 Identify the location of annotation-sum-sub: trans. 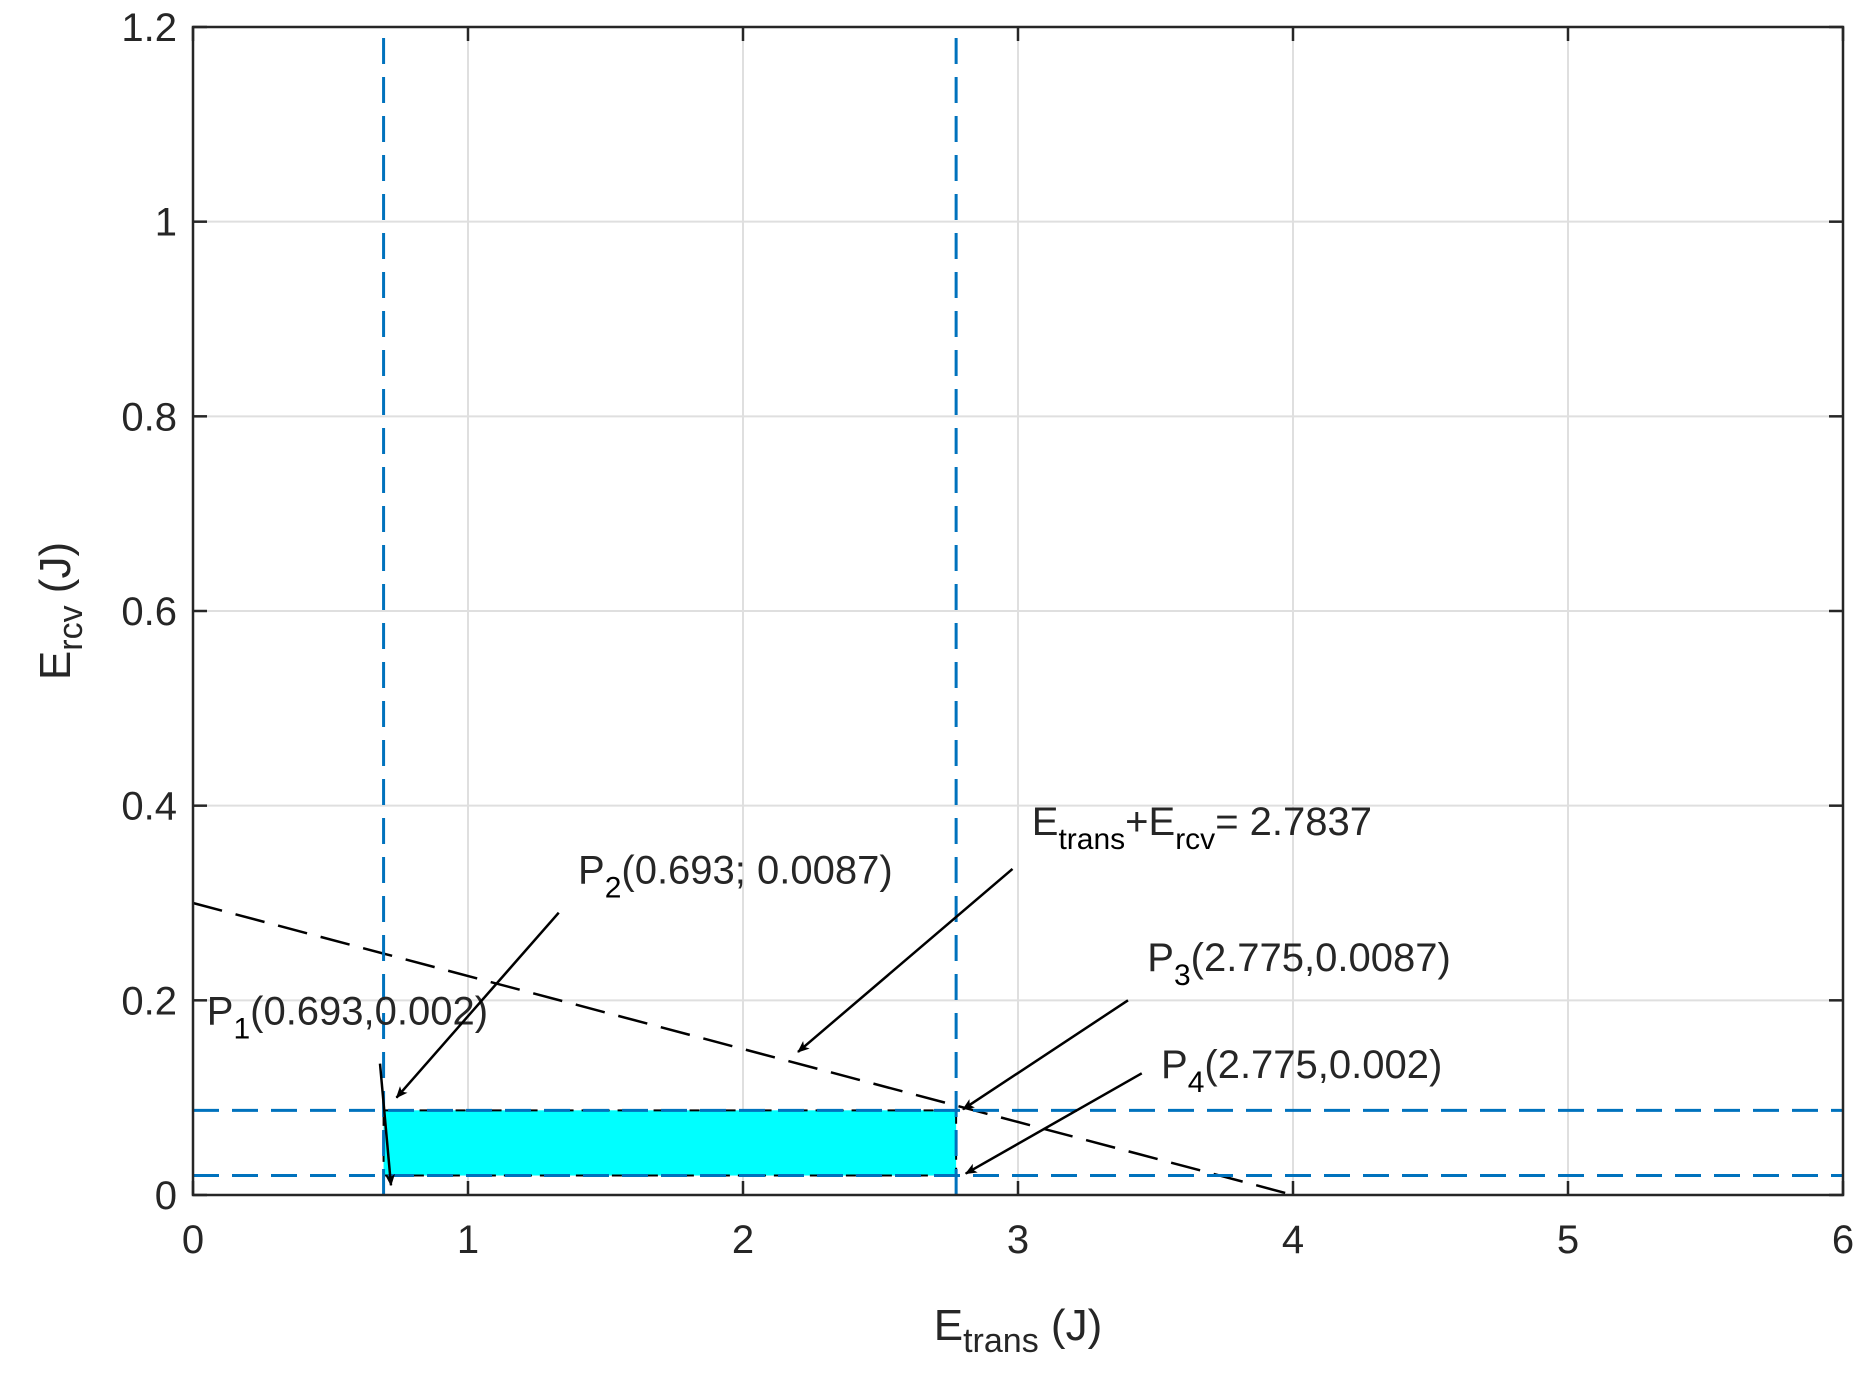
(1091, 839).